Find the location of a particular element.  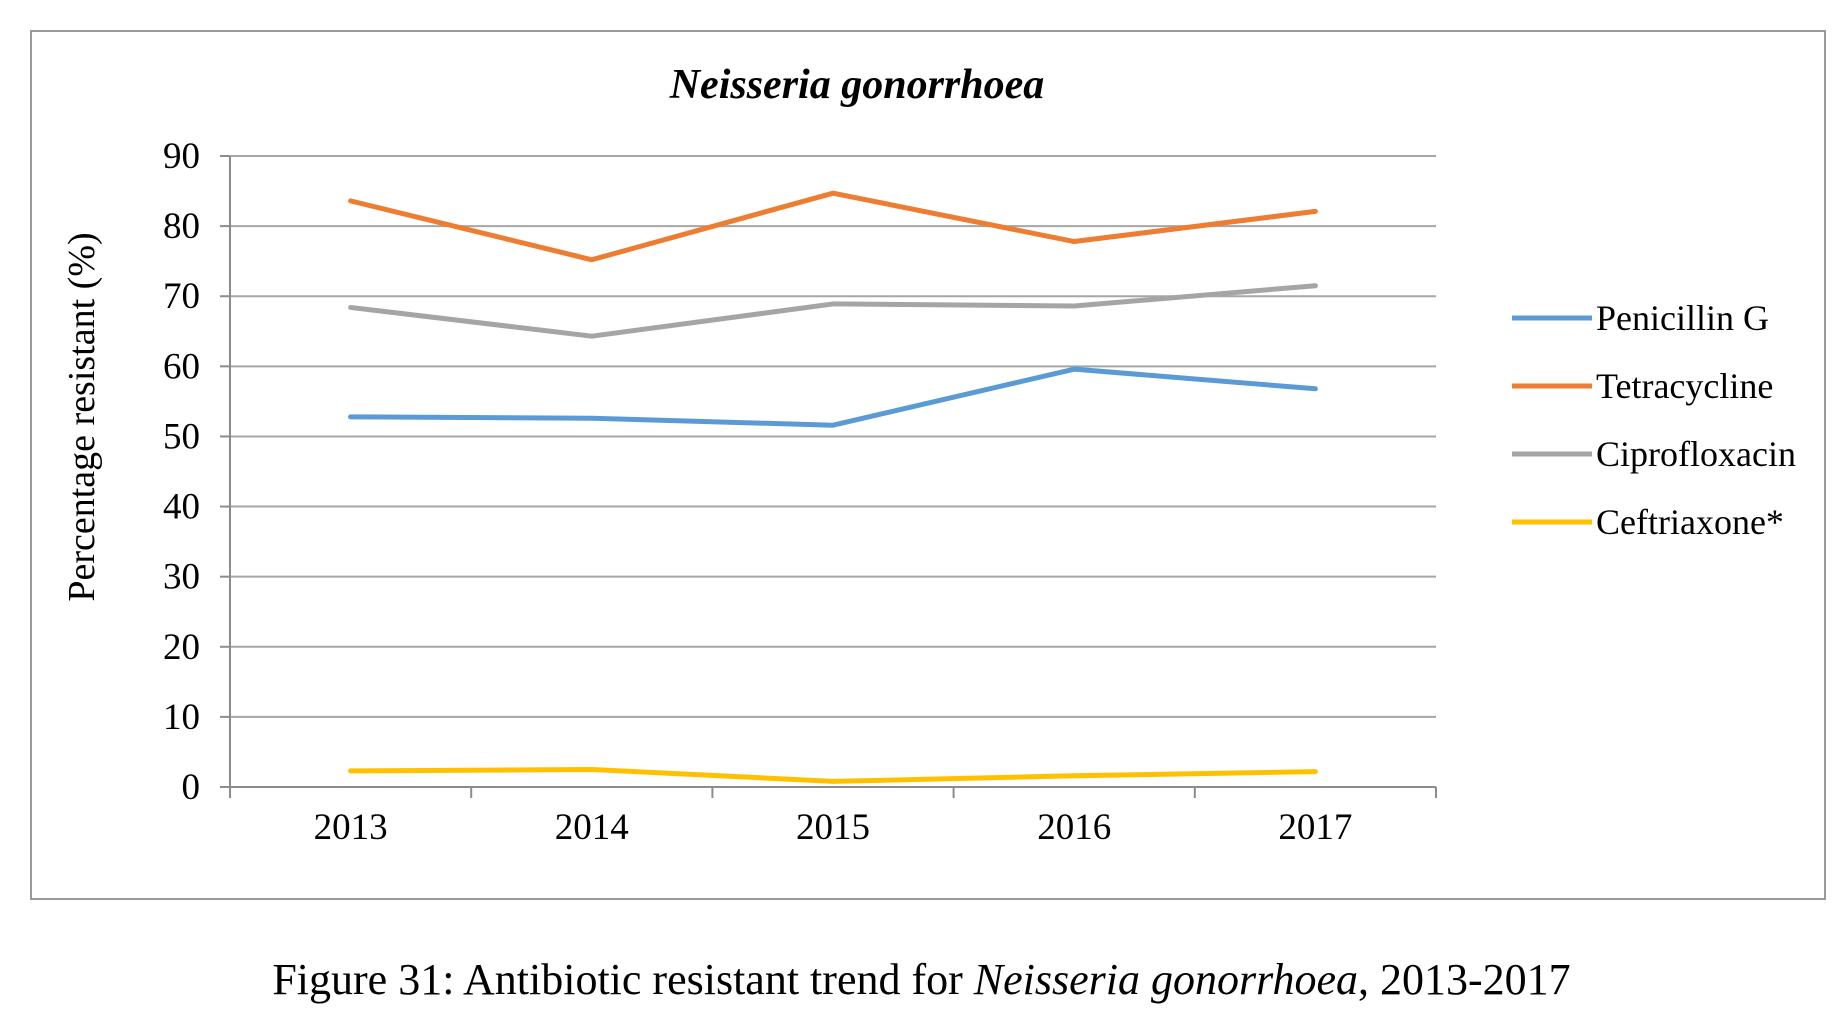

x-tick-label-2015: 2015 is located at coordinates (833, 827).